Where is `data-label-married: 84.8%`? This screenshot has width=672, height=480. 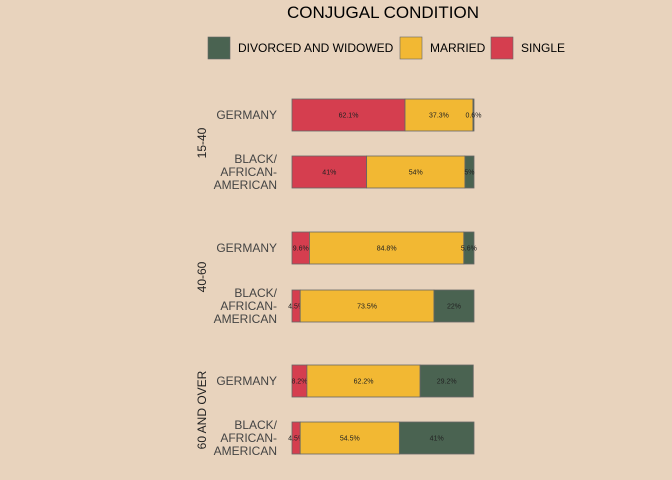 data-label-married: 84.8% is located at coordinates (387, 249).